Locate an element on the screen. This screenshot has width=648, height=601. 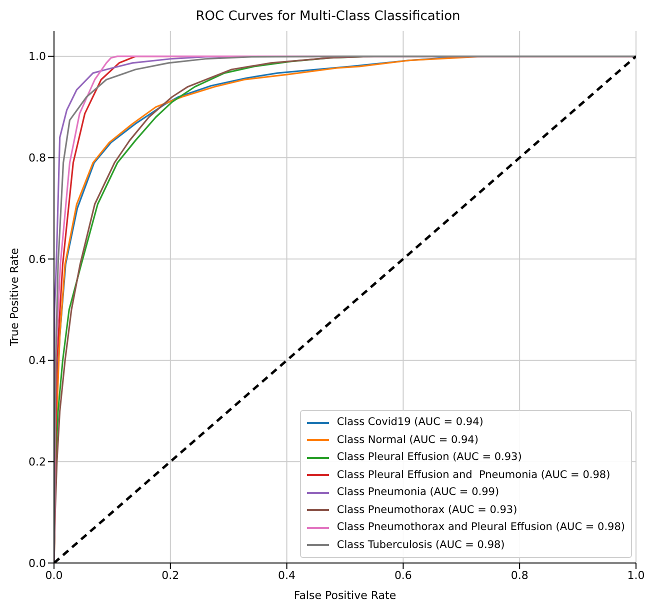
x-tick-label: 0.4 is located at coordinates (287, 575).